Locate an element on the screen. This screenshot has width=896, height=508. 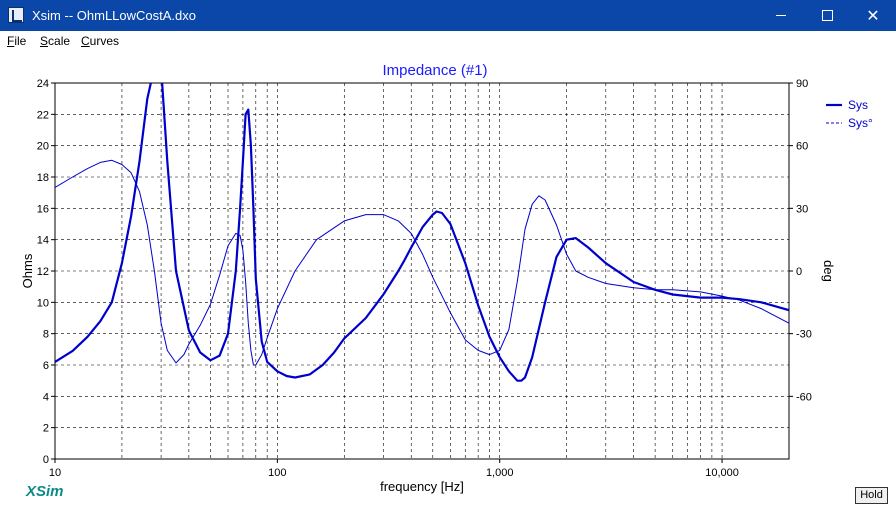
title-bar: Xsim -- OhmLLowCostA.dxo ✕ is located at coordinates (448, 15).